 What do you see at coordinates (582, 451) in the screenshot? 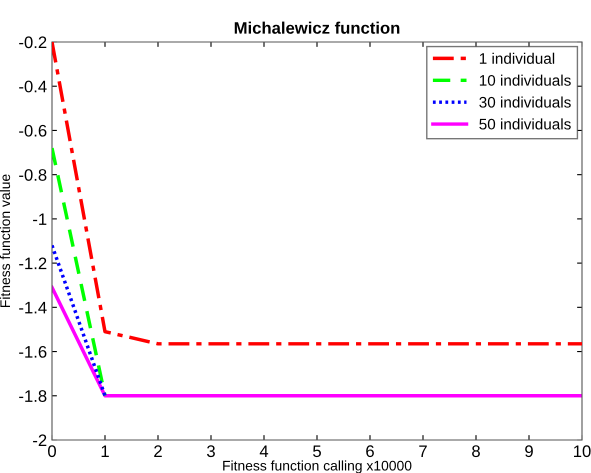
I see `x-tick-label: 10` at bounding box center [582, 451].